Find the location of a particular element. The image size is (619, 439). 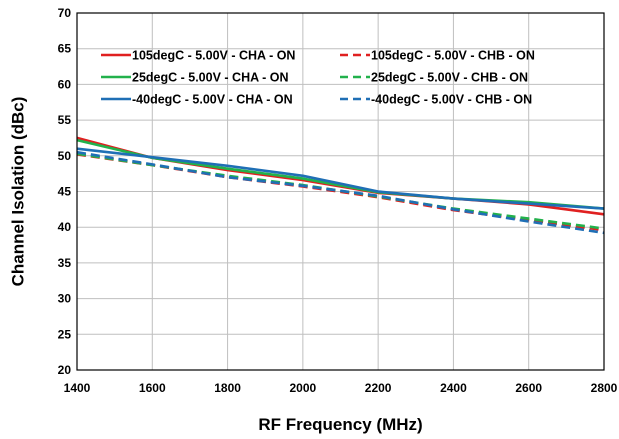

x-tick-label: 2200 is located at coordinates (378, 388).